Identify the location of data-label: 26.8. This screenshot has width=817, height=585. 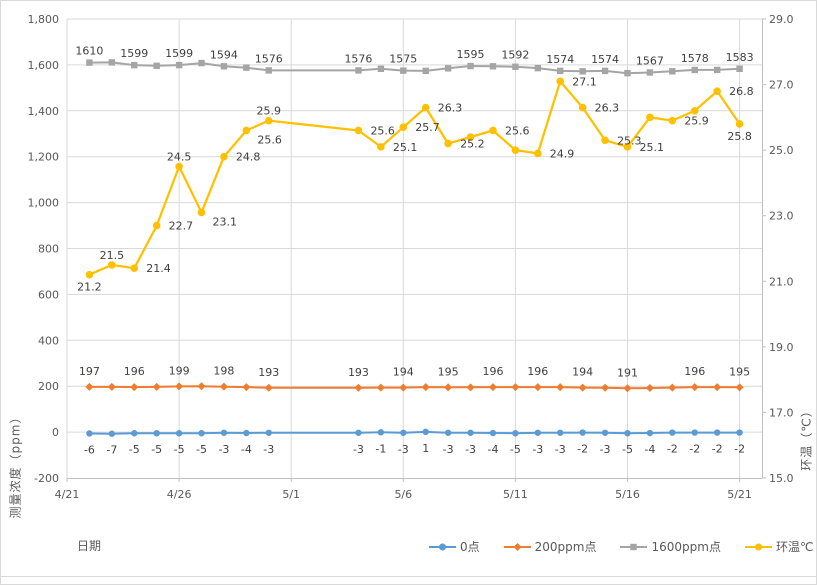
(741, 91).